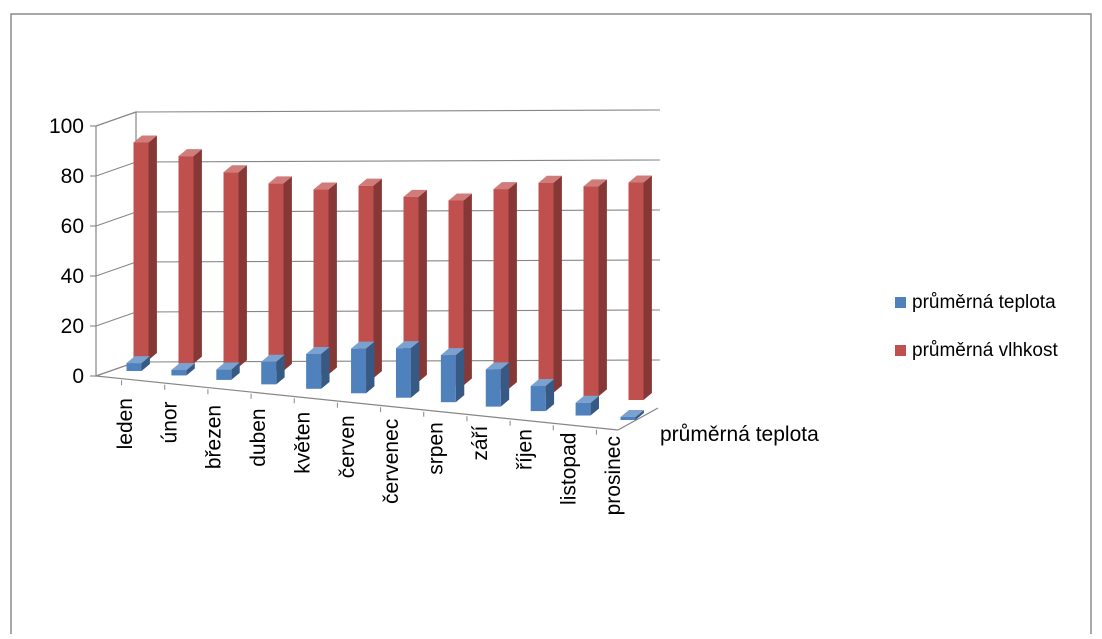  Describe the element at coordinates (976, 326) in the screenshot. I see `legend: průměrná teplota průměrná vlhkost` at that location.